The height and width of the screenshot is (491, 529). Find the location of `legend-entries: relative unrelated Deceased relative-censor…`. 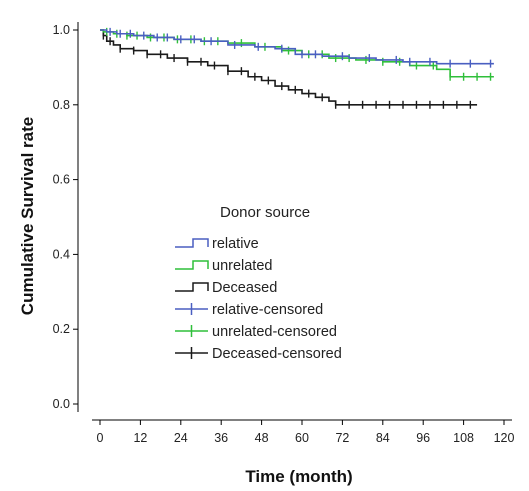

legend-entries: relative unrelated Deceased relative-censor… is located at coordinates (258, 299).